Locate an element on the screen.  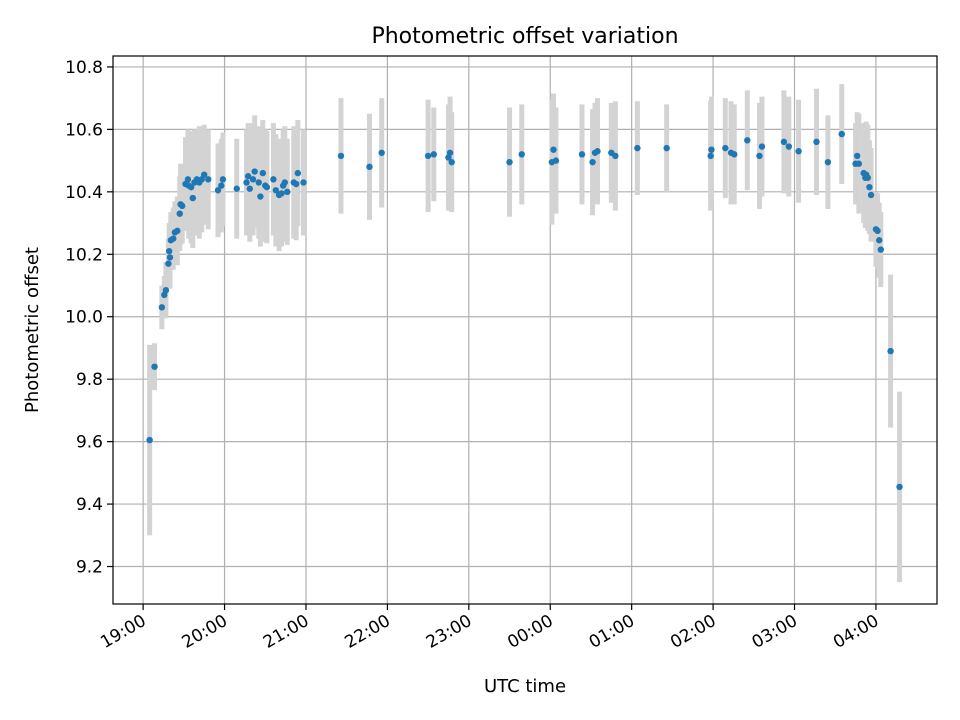
y-tick-label: 9.2 is located at coordinates (89, 568).